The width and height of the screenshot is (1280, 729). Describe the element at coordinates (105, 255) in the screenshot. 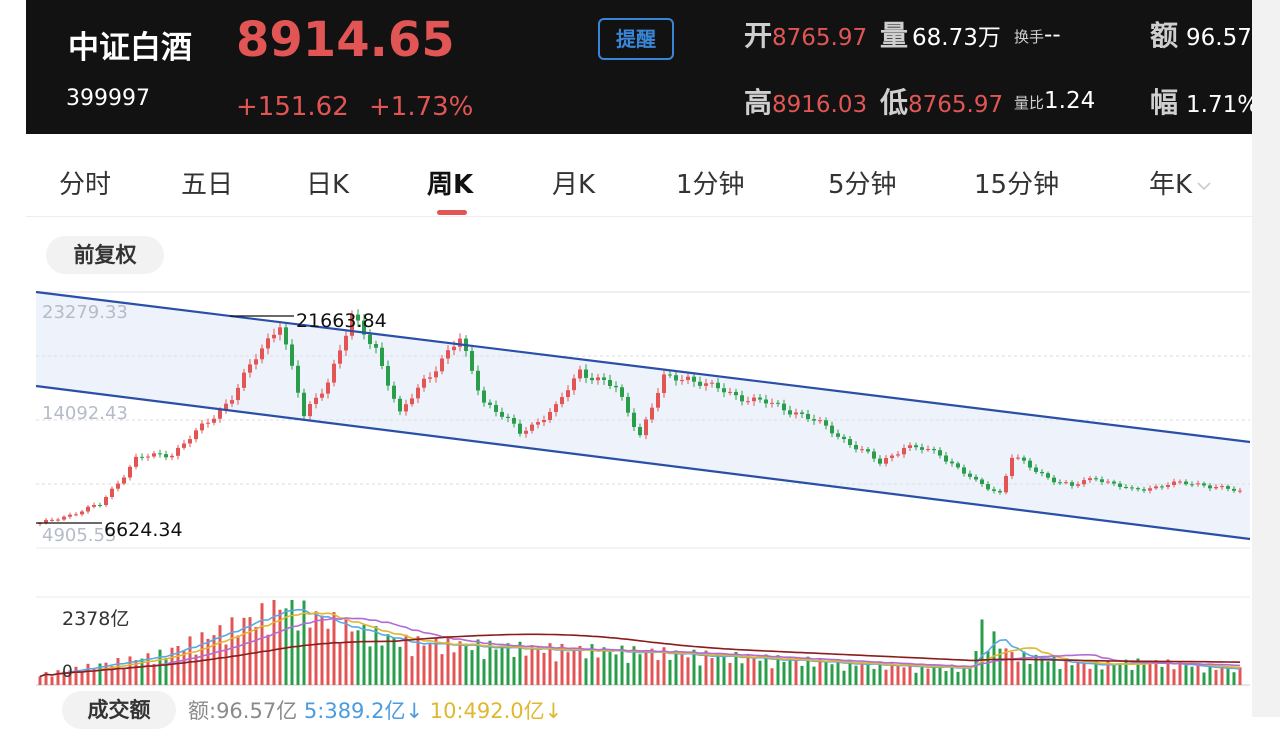

I see `price-adjust-toggle: 前复权` at that location.